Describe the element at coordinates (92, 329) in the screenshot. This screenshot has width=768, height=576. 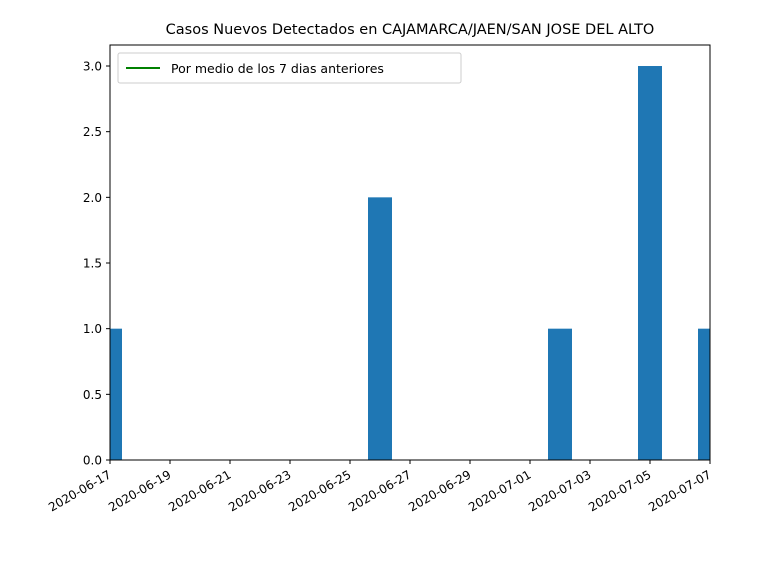
I see `y-tick-label: 1.0` at that location.